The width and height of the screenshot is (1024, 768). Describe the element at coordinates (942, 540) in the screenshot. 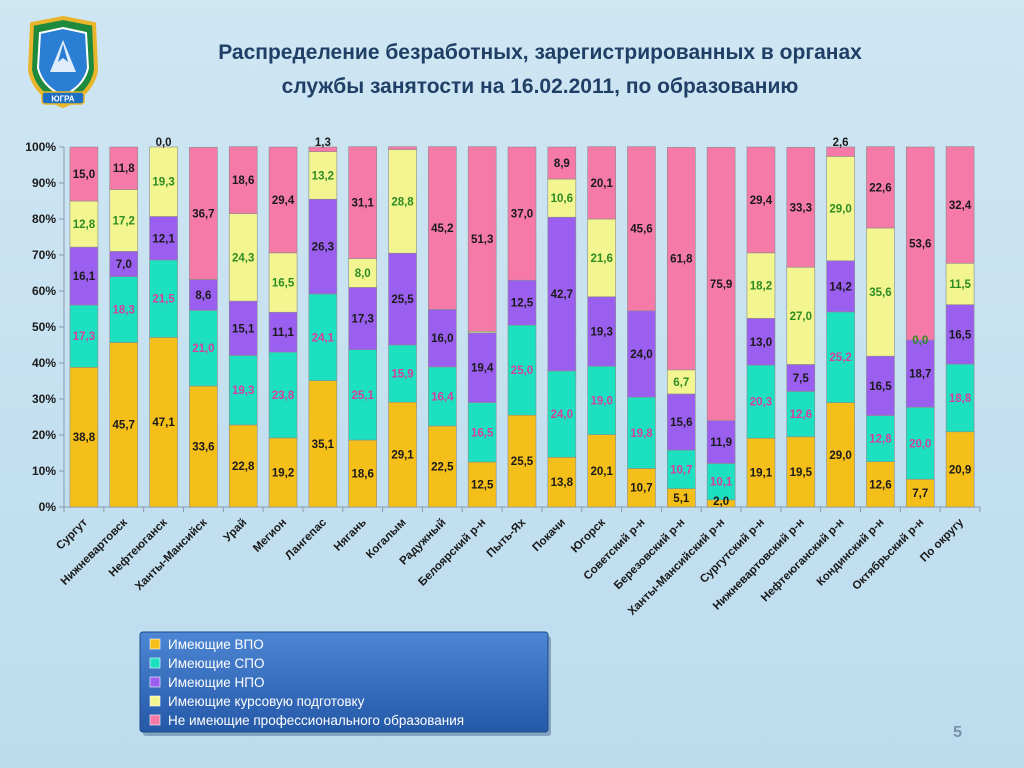

I see `category-label: По округу` at that location.